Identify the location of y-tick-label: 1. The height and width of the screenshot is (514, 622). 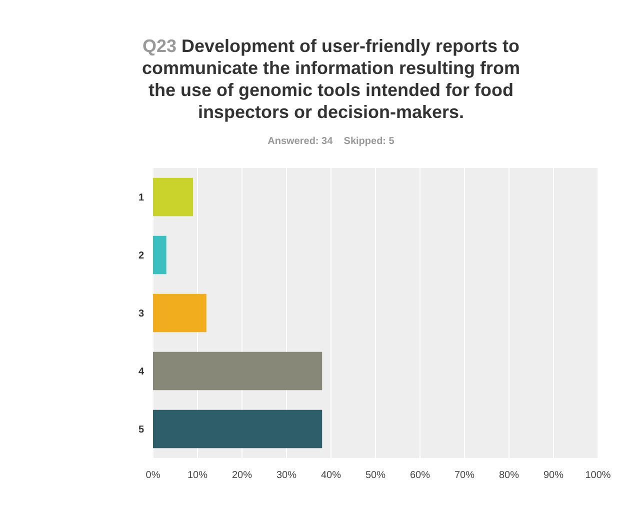
(141, 198).